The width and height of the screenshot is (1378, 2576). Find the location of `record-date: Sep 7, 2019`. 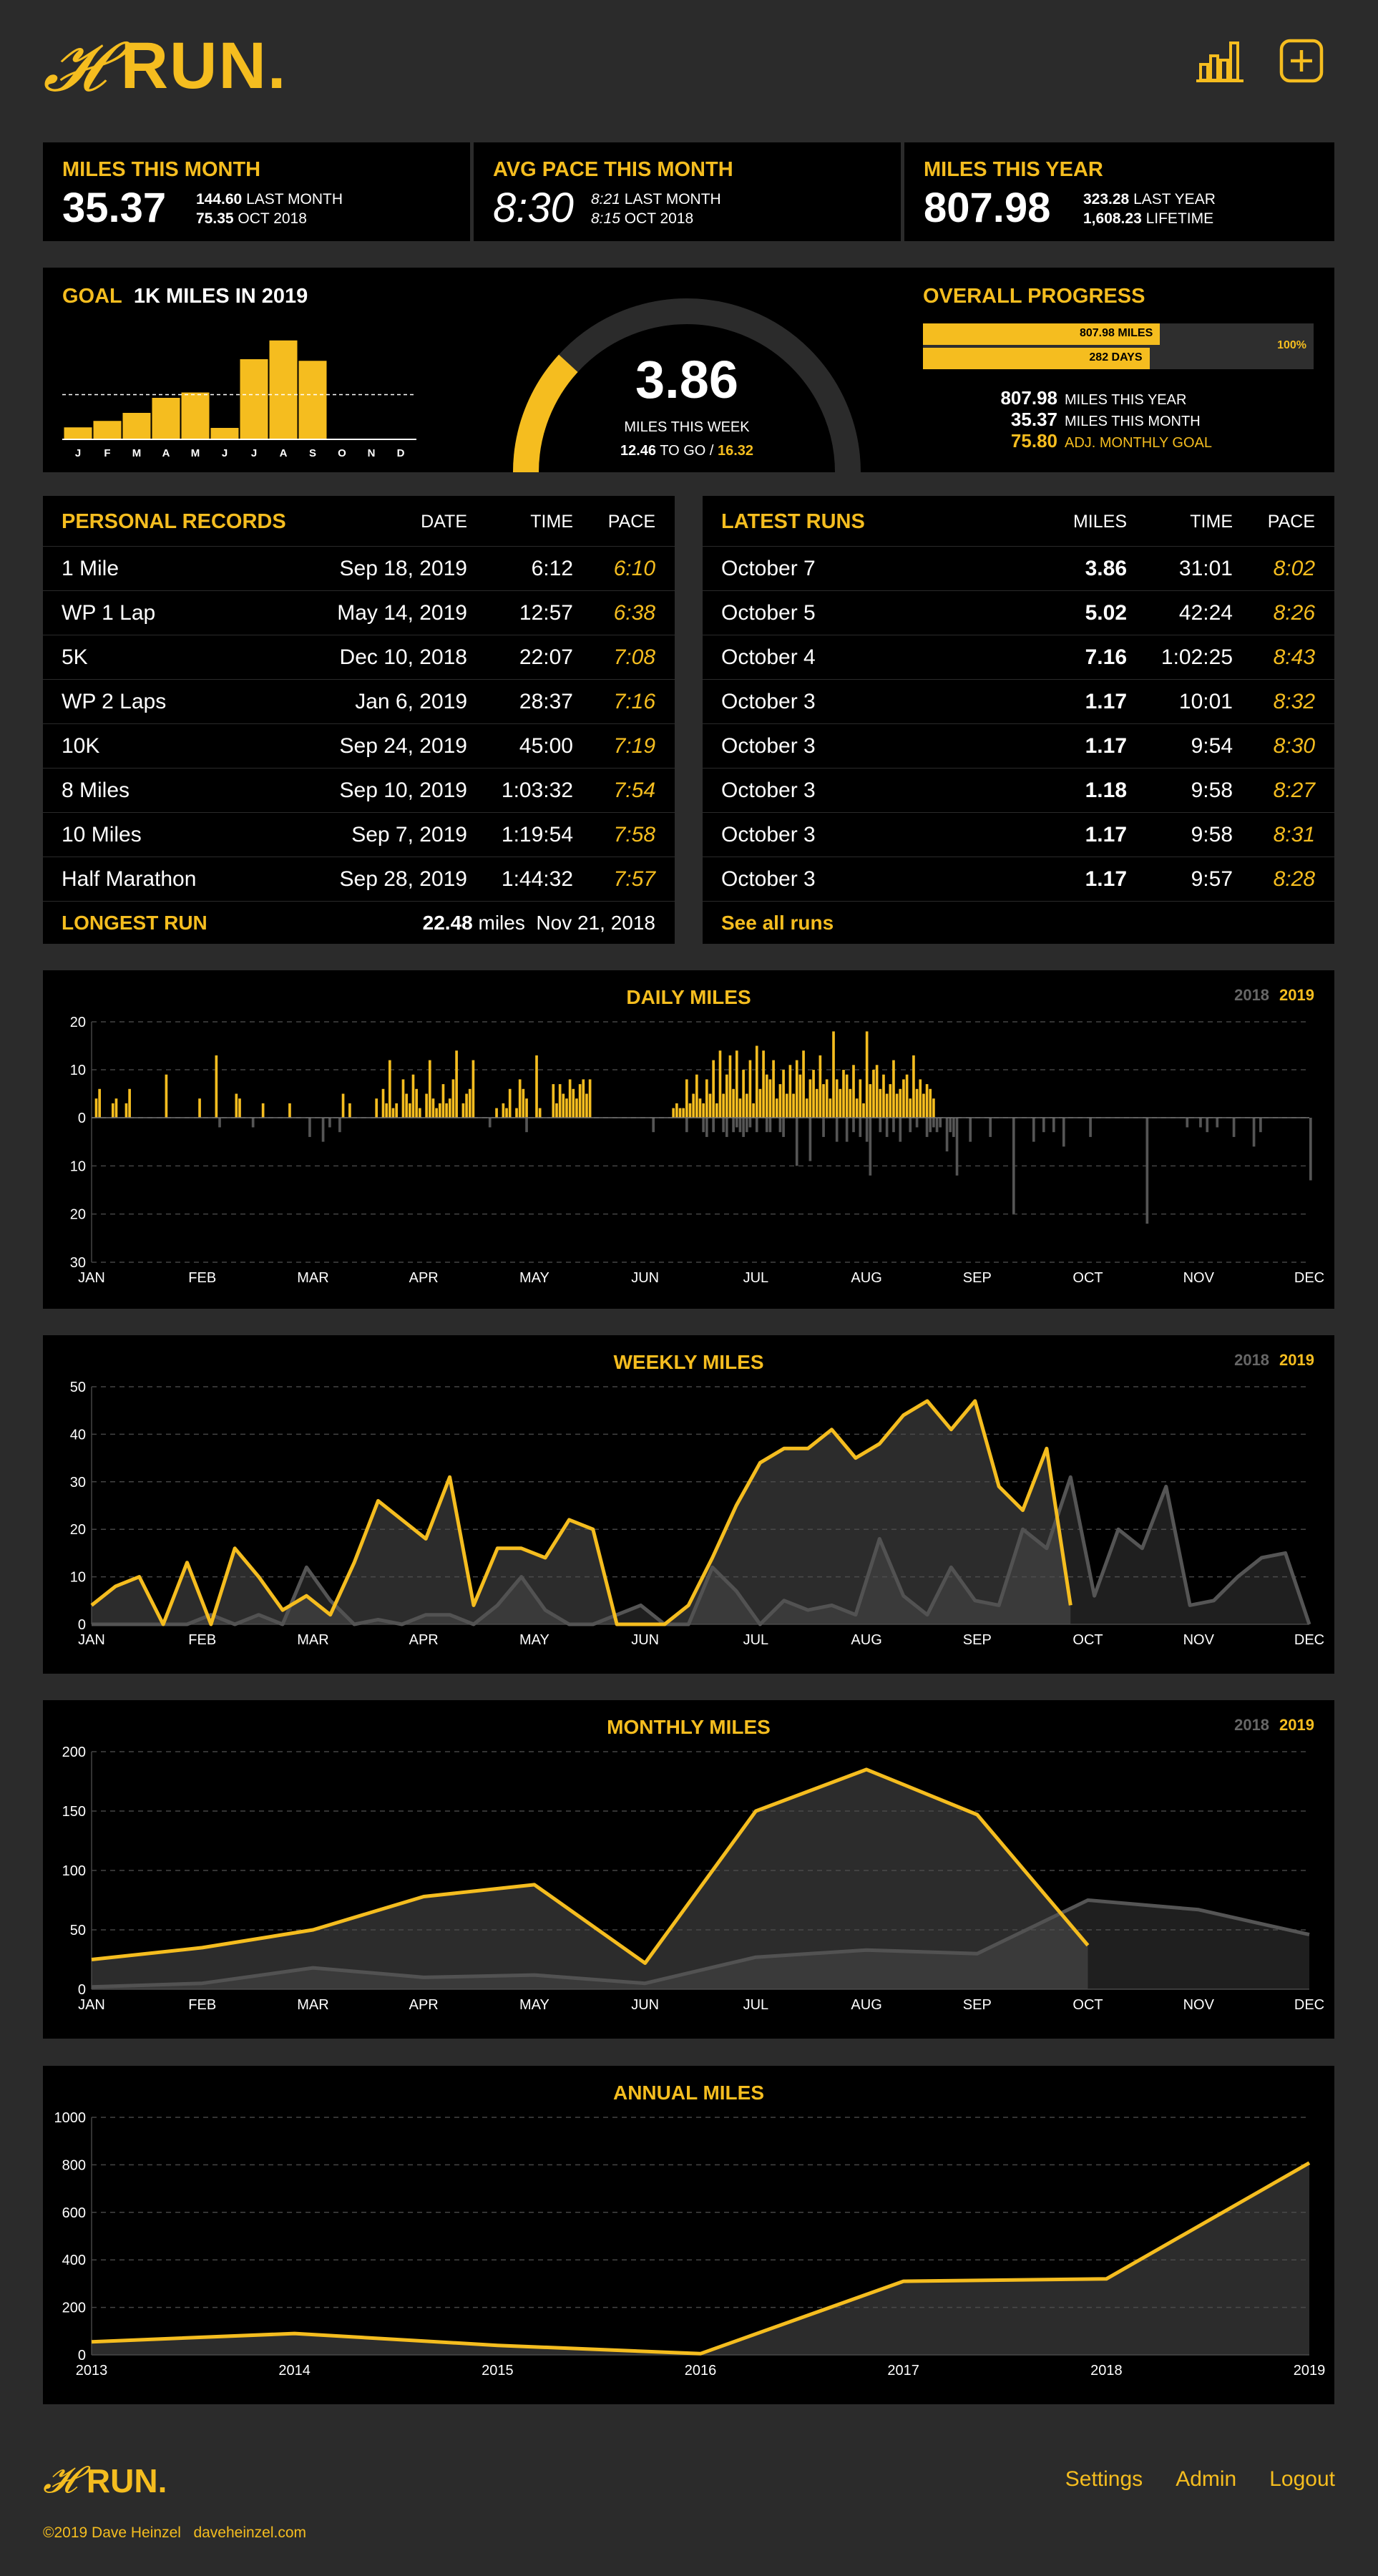

record-date: Sep 7, 2019 is located at coordinates (409, 835).